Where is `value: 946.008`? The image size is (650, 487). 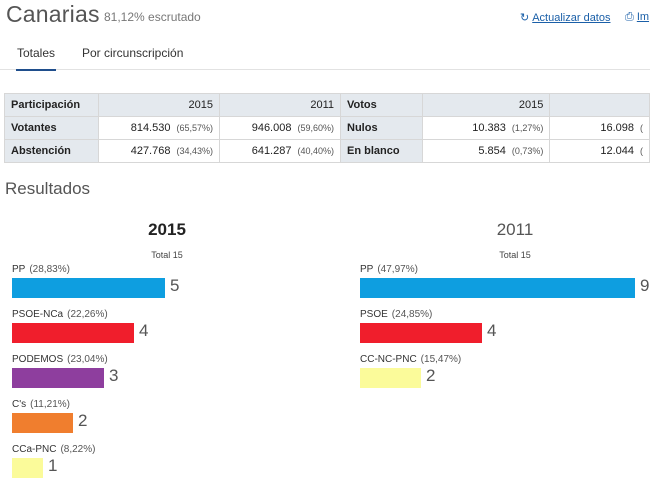
value: 946.008 is located at coordinates (271, 128).